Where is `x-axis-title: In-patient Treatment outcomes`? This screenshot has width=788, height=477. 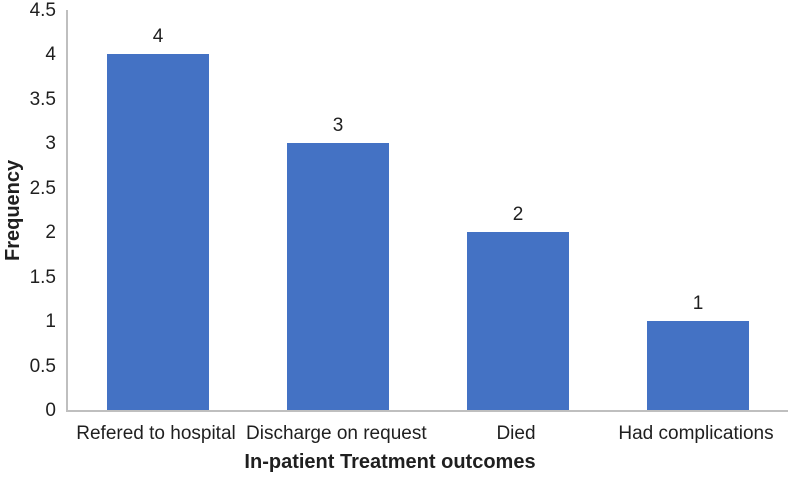
x-axis-title: In-patient Treatment outcomes is located at coordinates (390, 462).